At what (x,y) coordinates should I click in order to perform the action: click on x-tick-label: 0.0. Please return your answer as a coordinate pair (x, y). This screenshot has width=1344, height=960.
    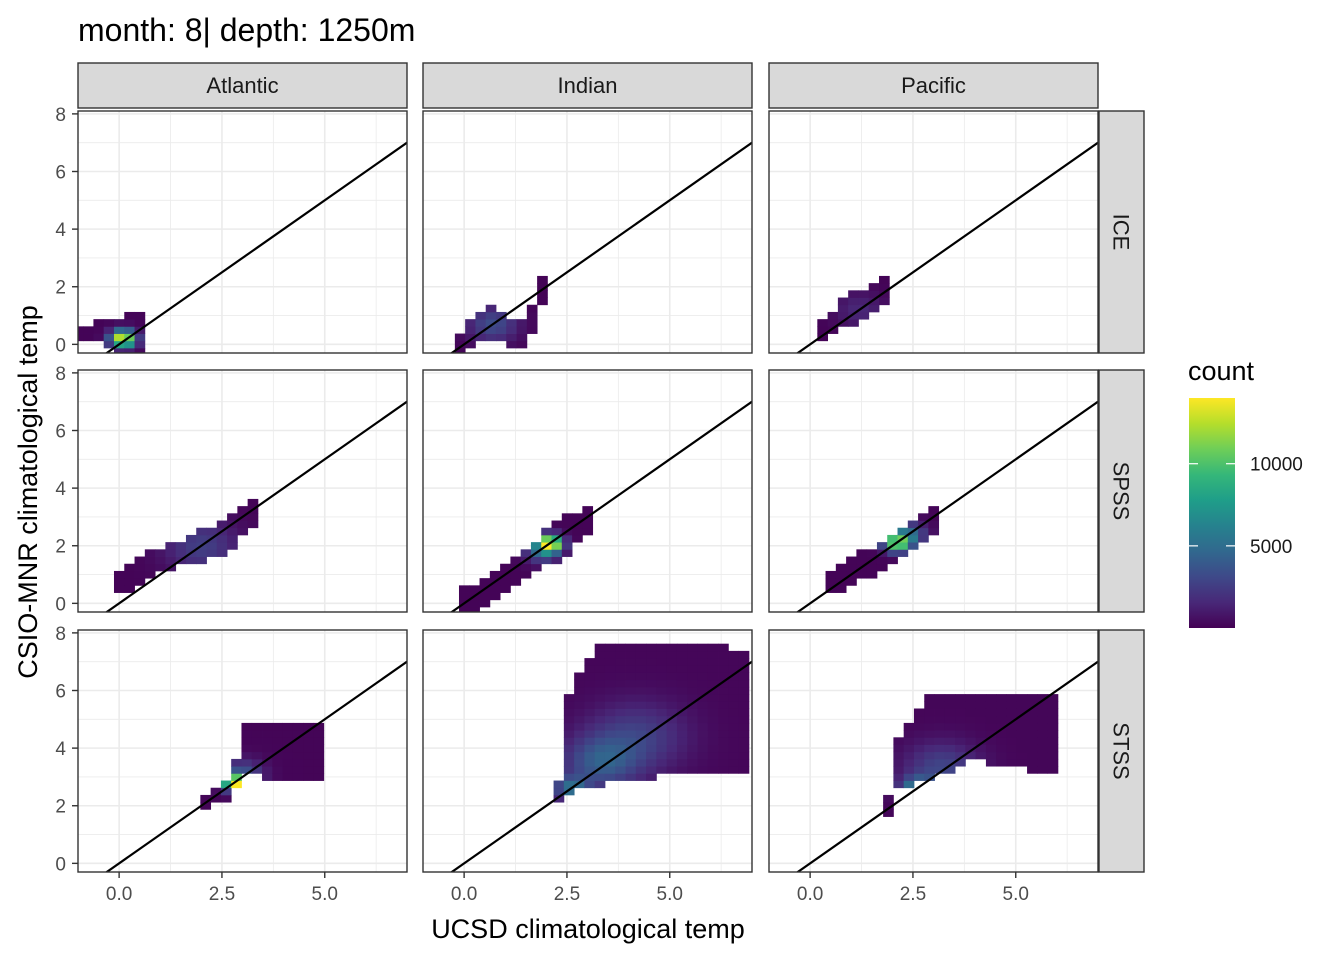
    Looking at the image, I should click on (119, 894).